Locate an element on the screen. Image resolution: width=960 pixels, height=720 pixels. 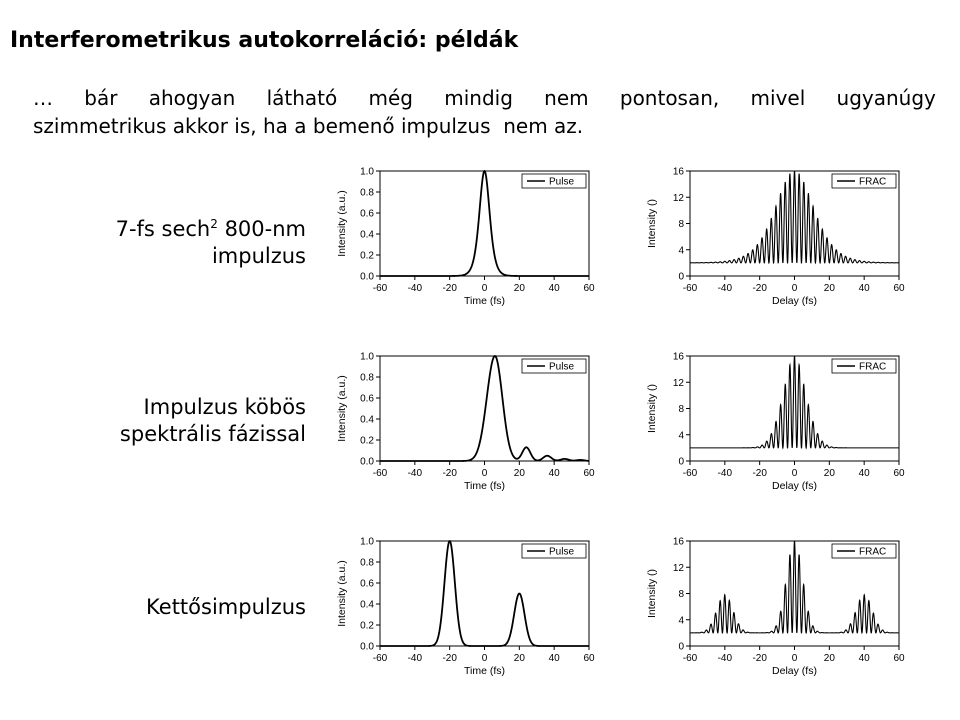
row-label-double-pulse: Kettősimpulzus is located at coordinates (156, 607).